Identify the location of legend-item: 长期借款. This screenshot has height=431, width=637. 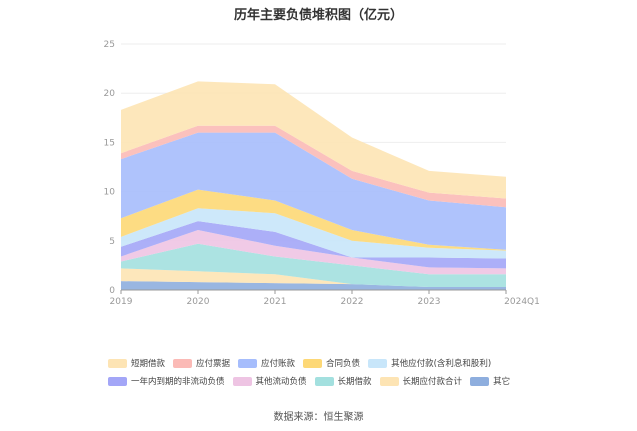
(343, 381).